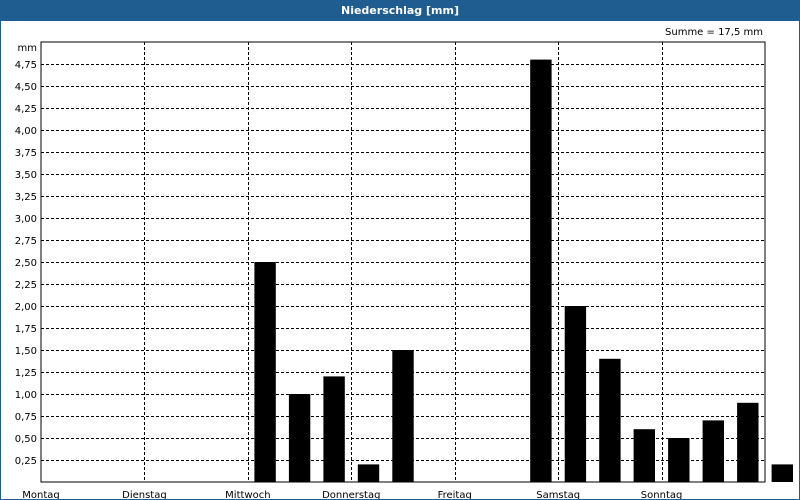  Describe the element at coordinates (26, 351) in the screenshot. I see `y-tick-label: 1,50` at that location.